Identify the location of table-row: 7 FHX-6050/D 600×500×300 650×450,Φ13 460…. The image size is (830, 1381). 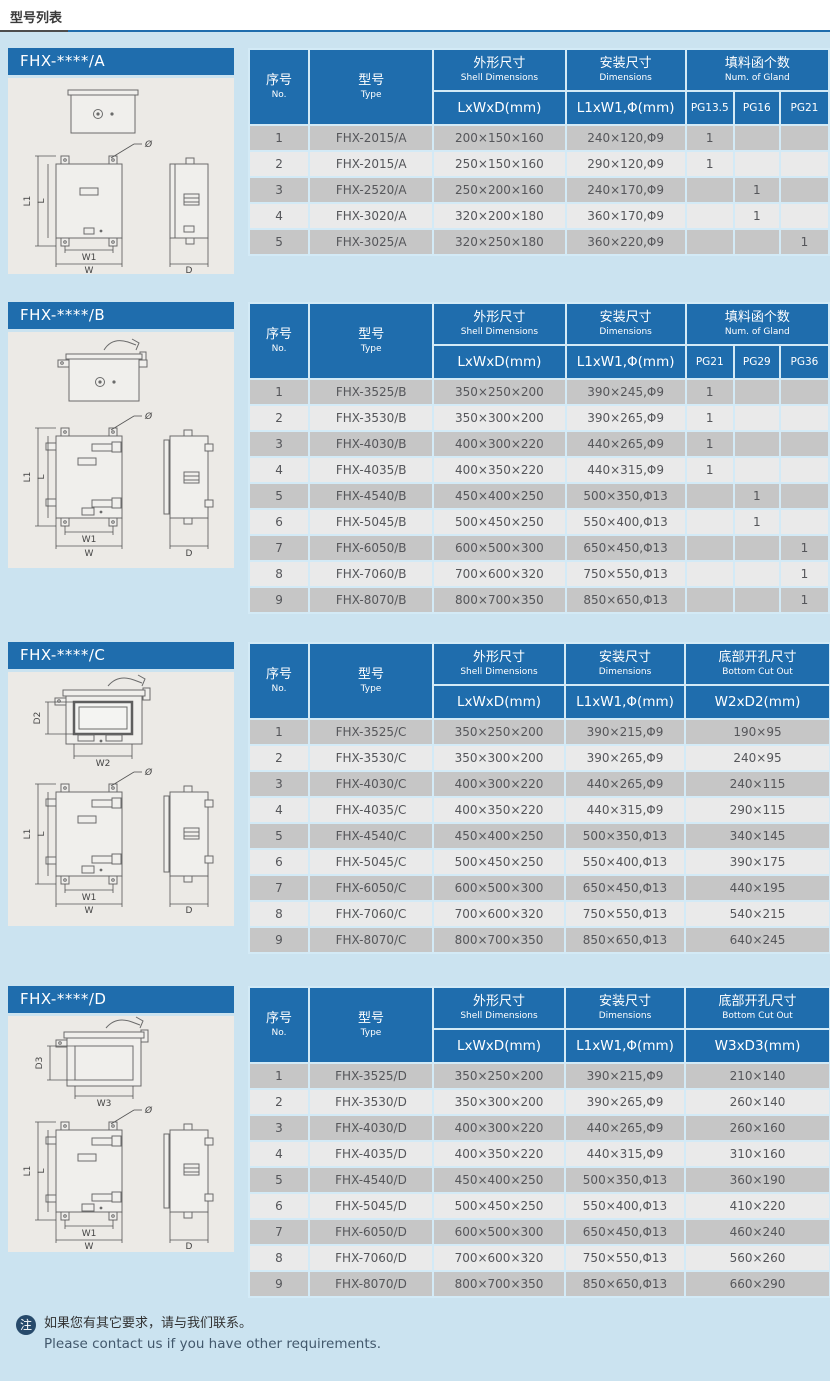
(539, 1232).